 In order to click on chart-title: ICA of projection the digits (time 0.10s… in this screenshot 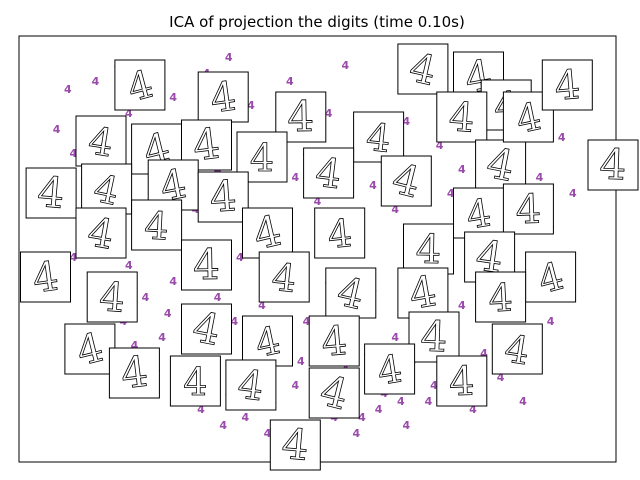, I will do `click(317, 22)`.